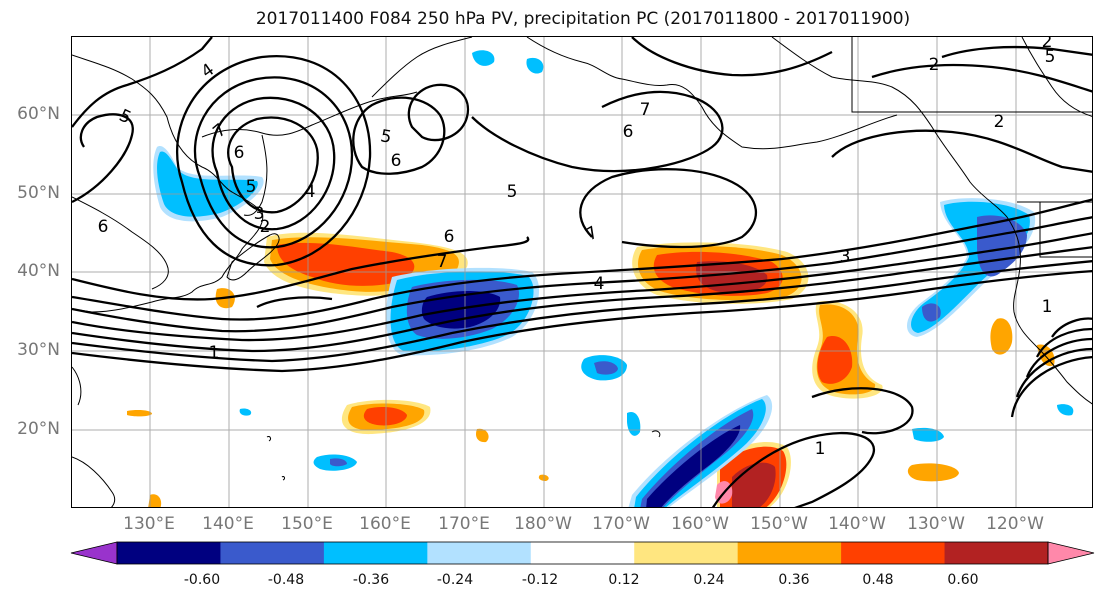 This screenshot has height=601, width=1105. Describe the element at coordinates (38, 350) in the screenshot. I see `lat-tick-label: 30°N` at that location.